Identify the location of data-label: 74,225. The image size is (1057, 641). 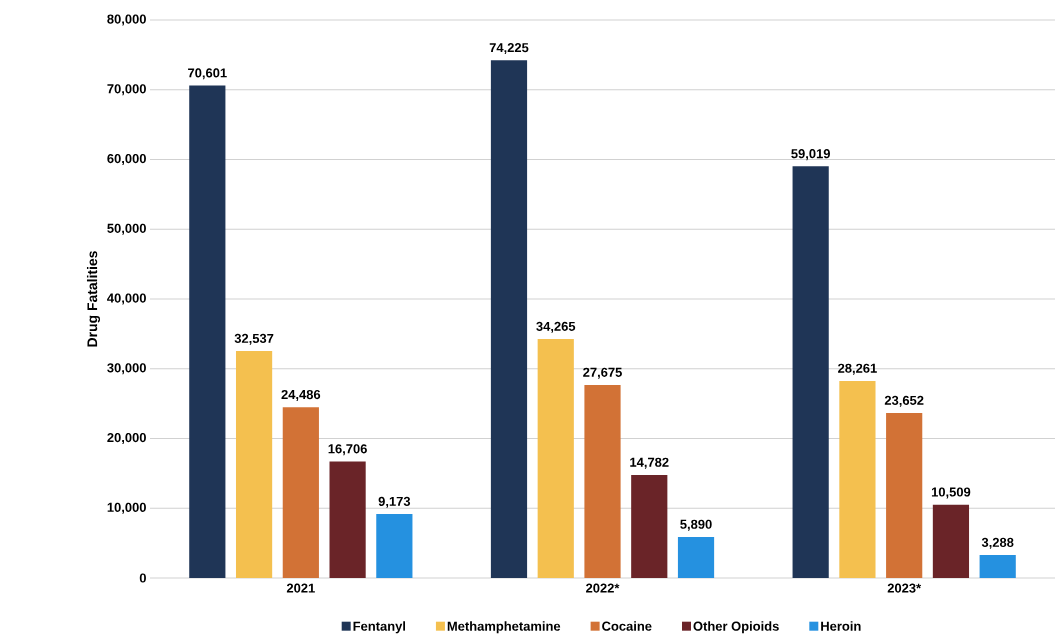
(509, 49).